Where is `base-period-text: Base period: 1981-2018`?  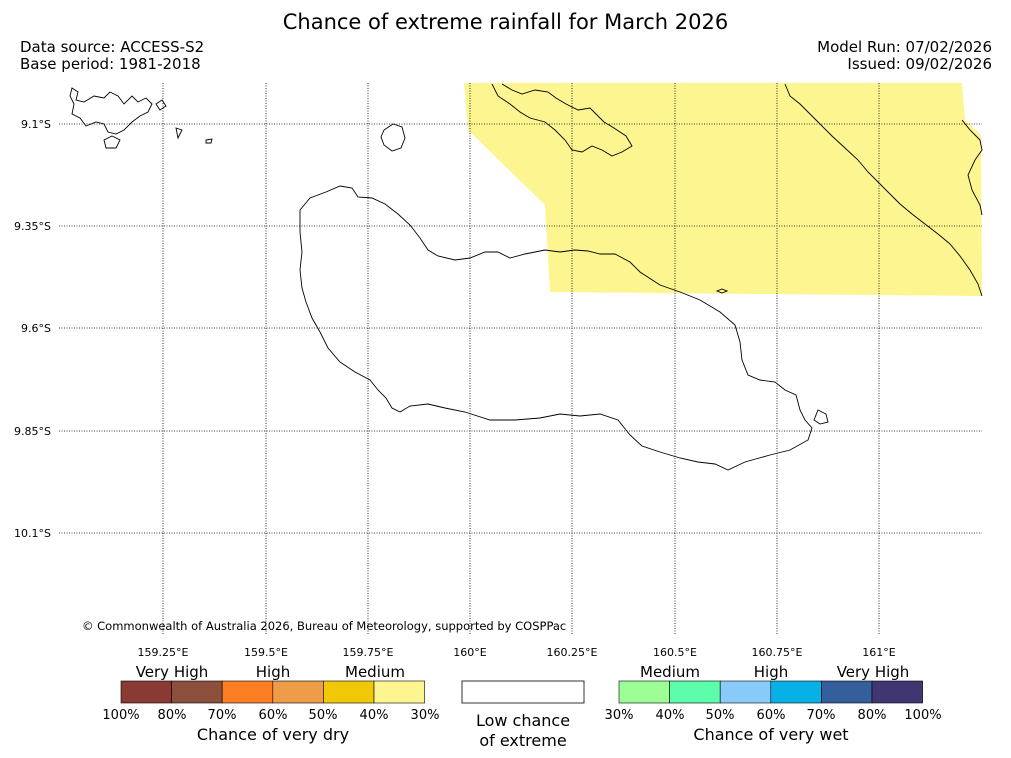 base-period-text: Base period: 1981-2018 is located at coordinates (110, 64).